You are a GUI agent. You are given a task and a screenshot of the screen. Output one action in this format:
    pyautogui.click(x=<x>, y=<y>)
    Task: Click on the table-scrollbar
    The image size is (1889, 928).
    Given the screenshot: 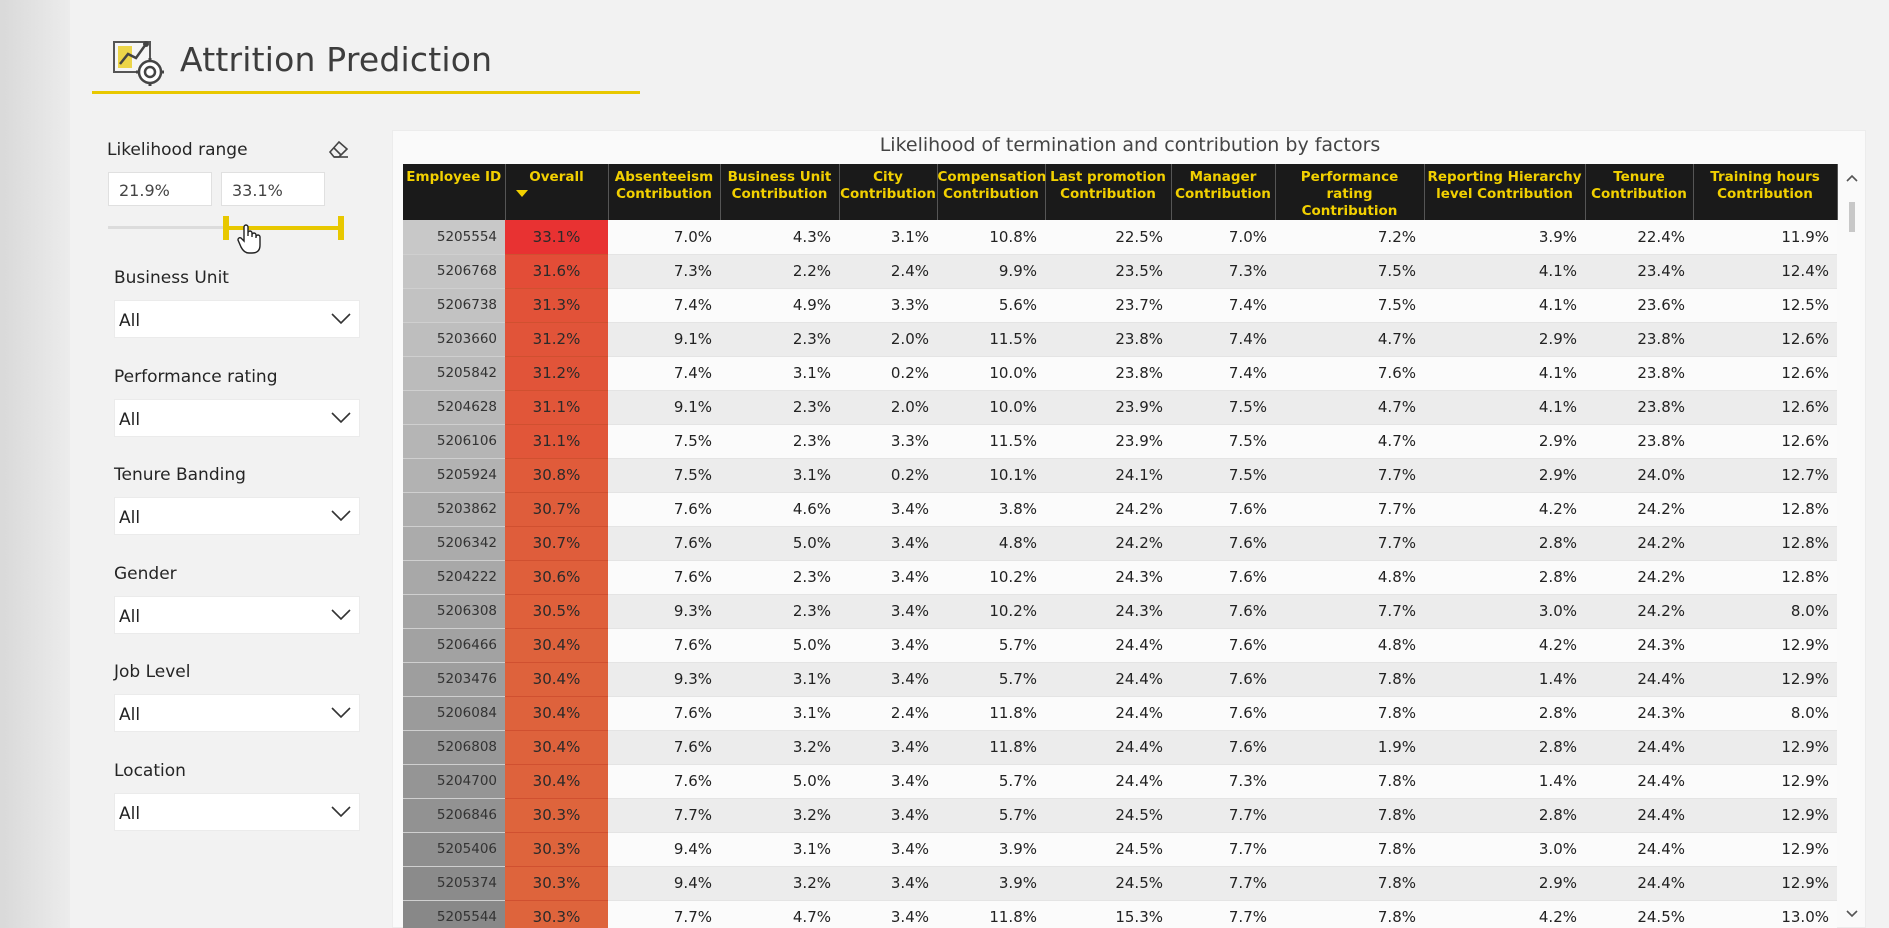 What is the action you would take?
    pyautogui.click(x=1852, y=544)
    